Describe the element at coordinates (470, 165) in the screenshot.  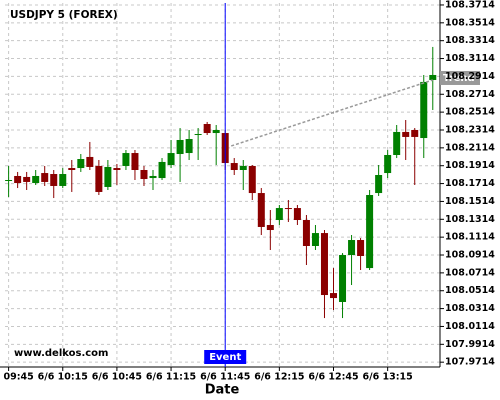
I see `y-tick-label: 108.1914` at that location.